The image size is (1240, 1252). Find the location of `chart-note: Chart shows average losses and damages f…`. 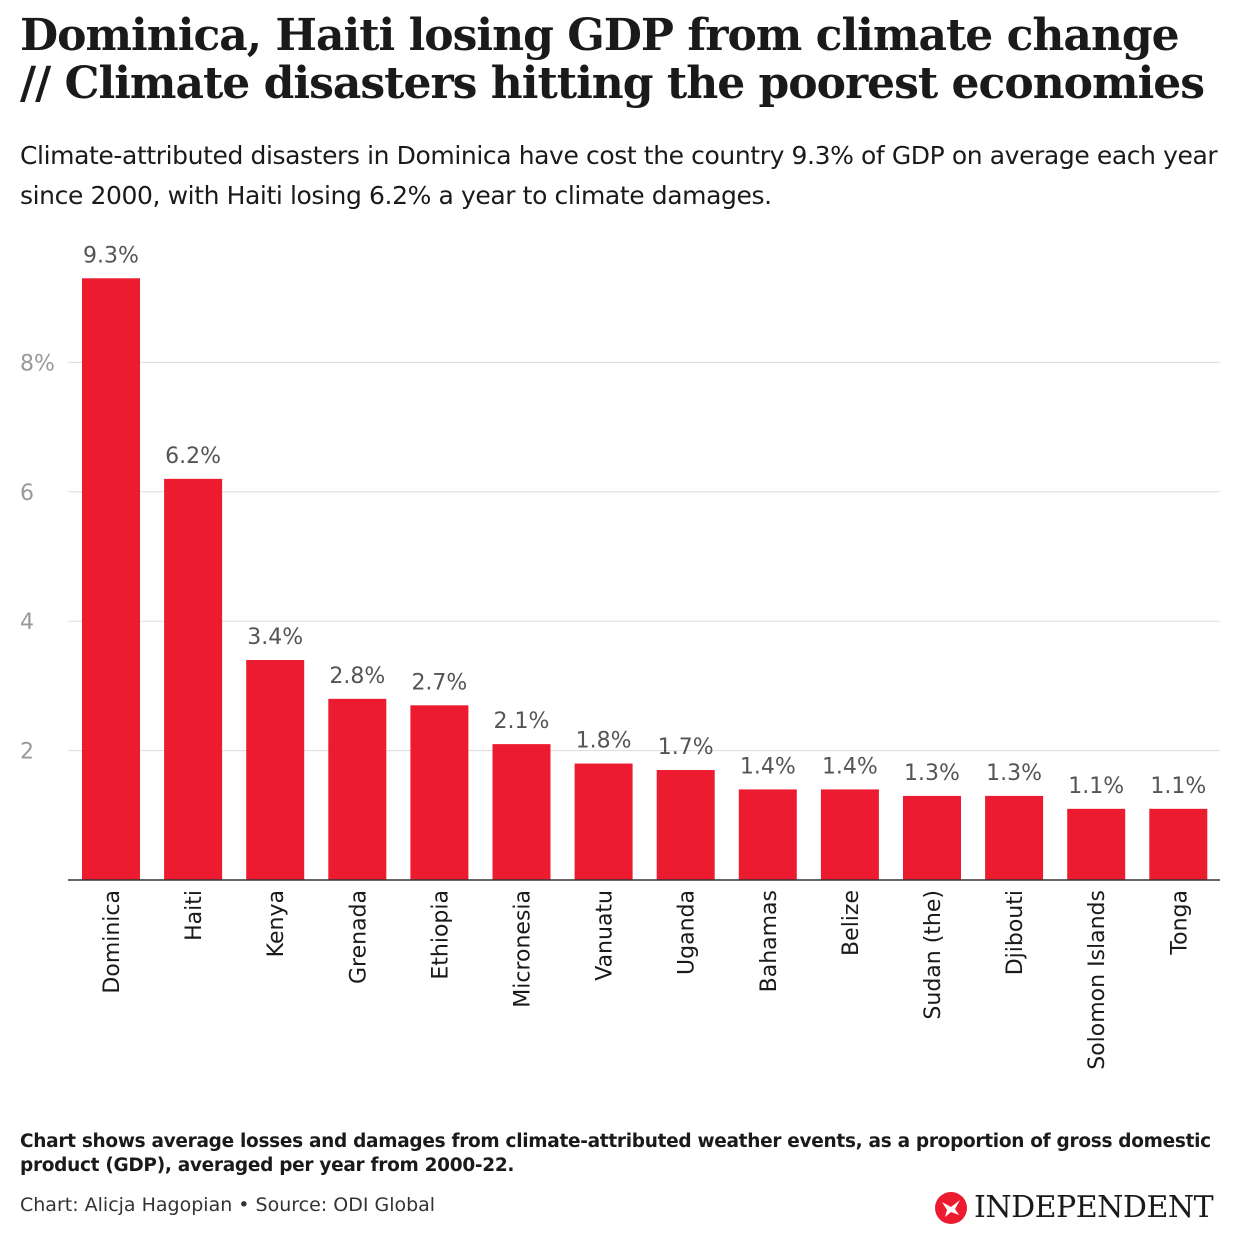

chart-note: Chart shows average losses and damages f… is located at coordinates (615, 1153).